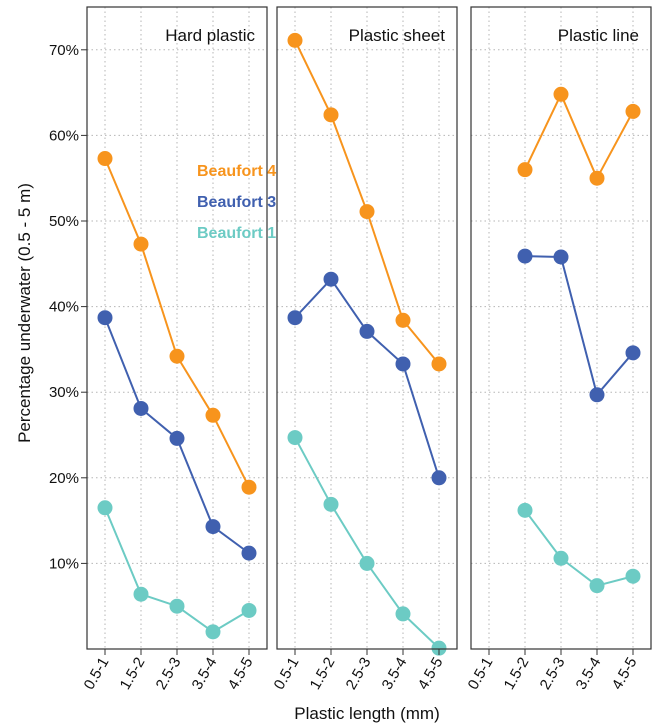 Image resolution: width=654 pixels, height=727 pixels. I want to click on x-axis-title: Plastic length (mm), so click(366, 713).